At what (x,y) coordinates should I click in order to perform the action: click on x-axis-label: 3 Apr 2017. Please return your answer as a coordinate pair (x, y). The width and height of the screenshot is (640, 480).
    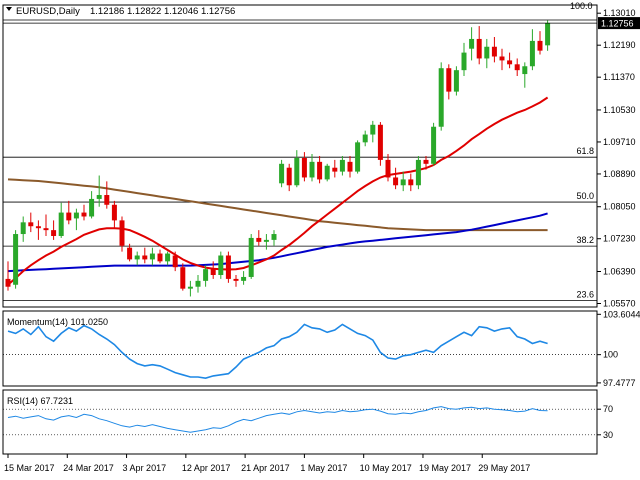
    Looking at the image, I should click on (145, 468).